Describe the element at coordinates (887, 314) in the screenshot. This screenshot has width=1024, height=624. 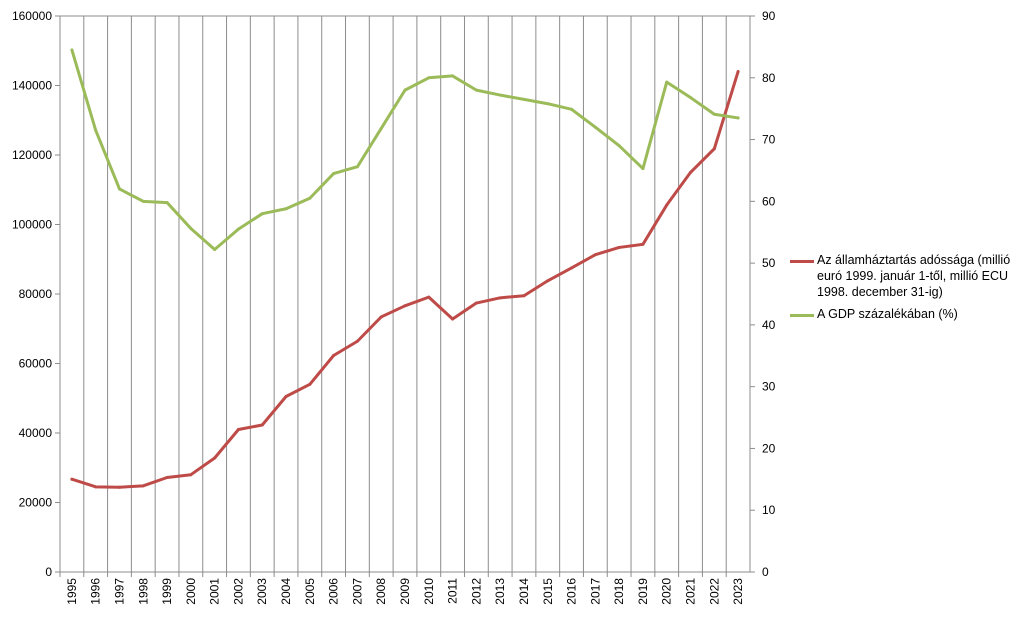
I see `legend-label-gdp-percent: A GDP százalékában (%)` at that location.